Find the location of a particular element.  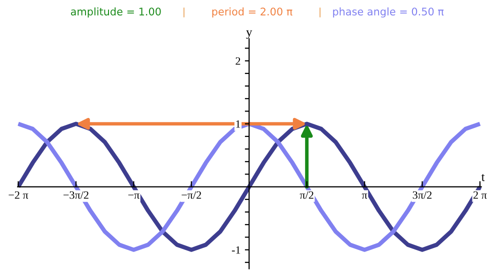

y-axis-title: y is located at coordinates (249, 34).